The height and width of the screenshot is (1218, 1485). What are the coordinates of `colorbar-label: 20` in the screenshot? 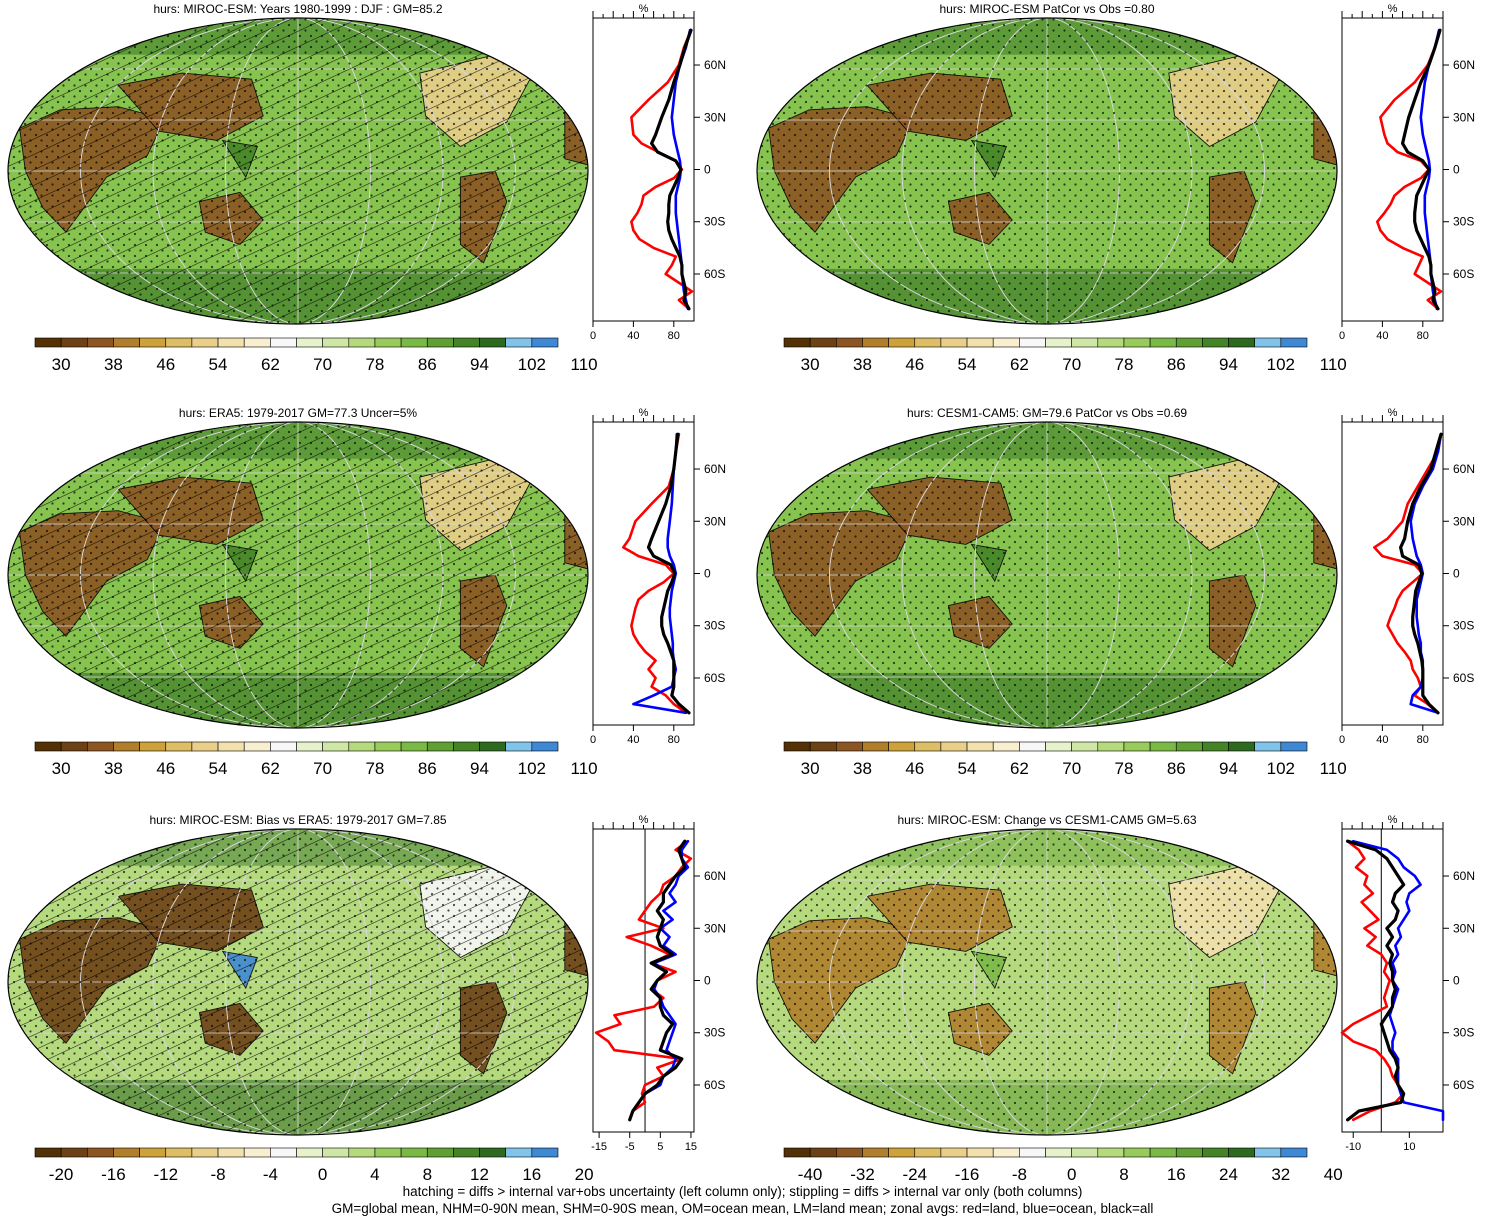 It's located at (584, 1174).